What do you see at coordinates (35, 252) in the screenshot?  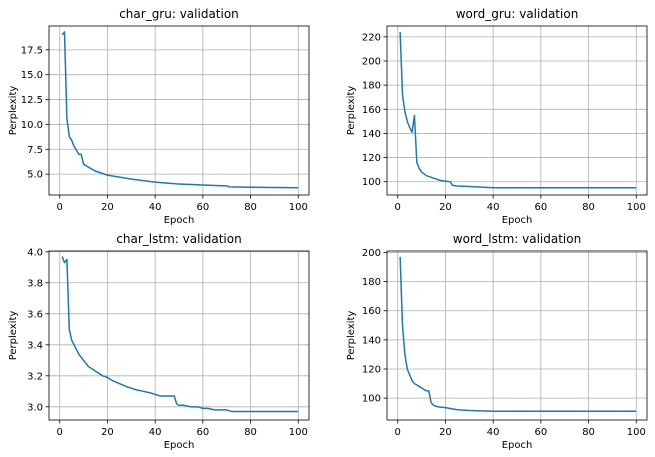 I see `y-tick-label: 4.0` at bounding box center [35, 252].